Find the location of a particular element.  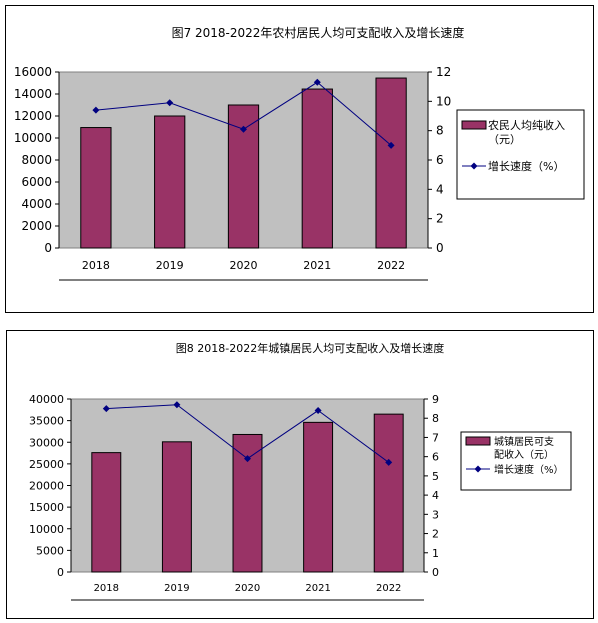

chart-8-bar-2019 is located at coordinates (176, 507).